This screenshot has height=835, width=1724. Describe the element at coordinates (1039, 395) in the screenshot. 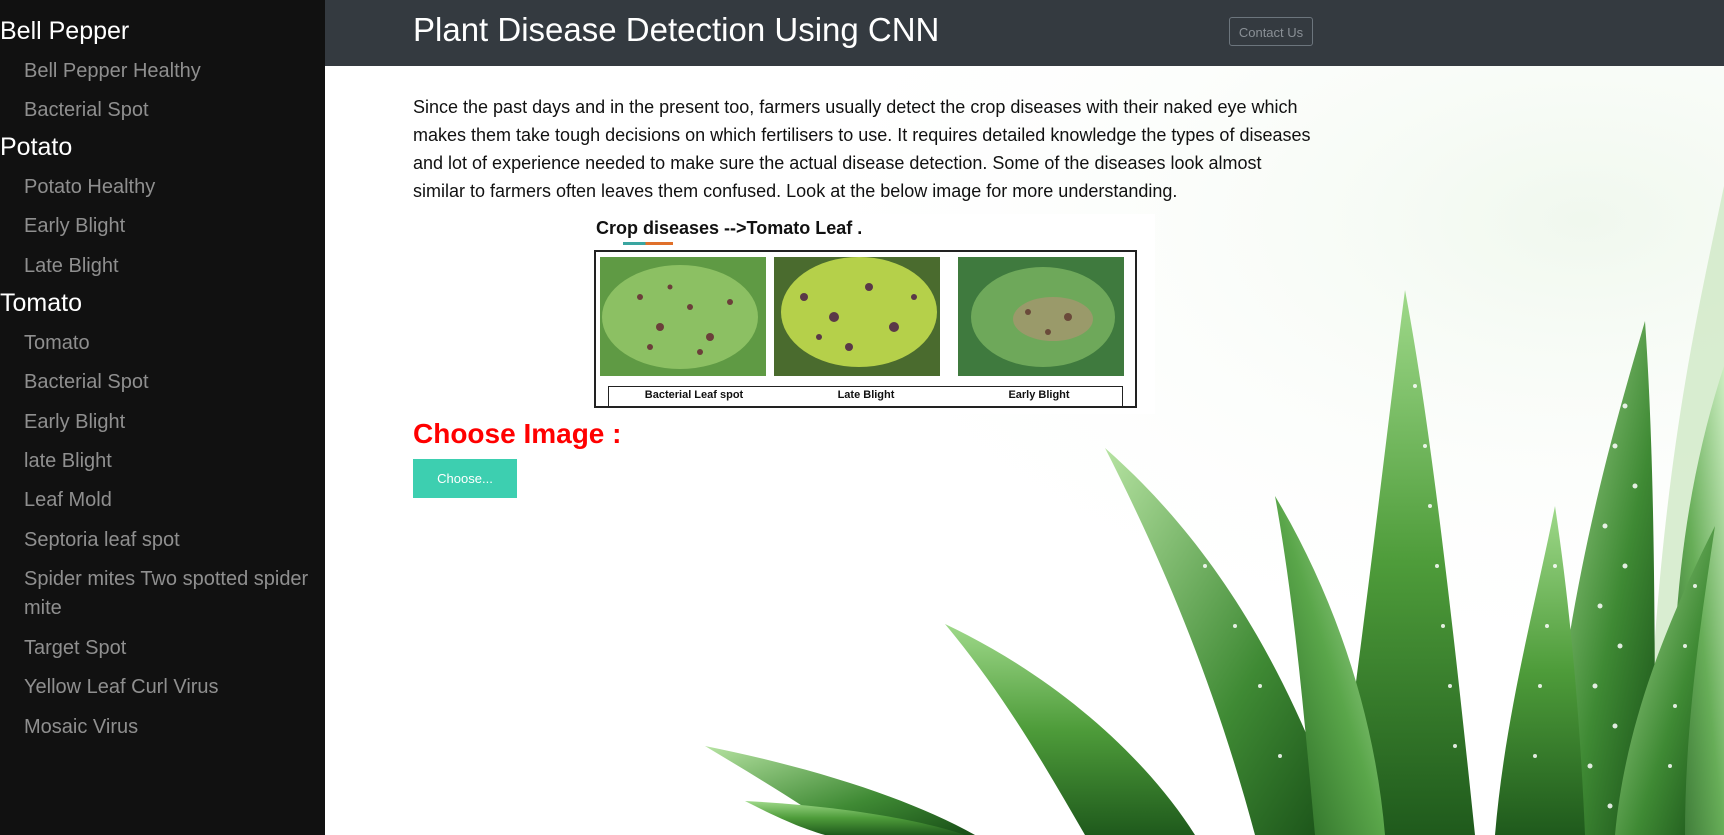

I see `caption-early-blight: Early Blight` at that location.